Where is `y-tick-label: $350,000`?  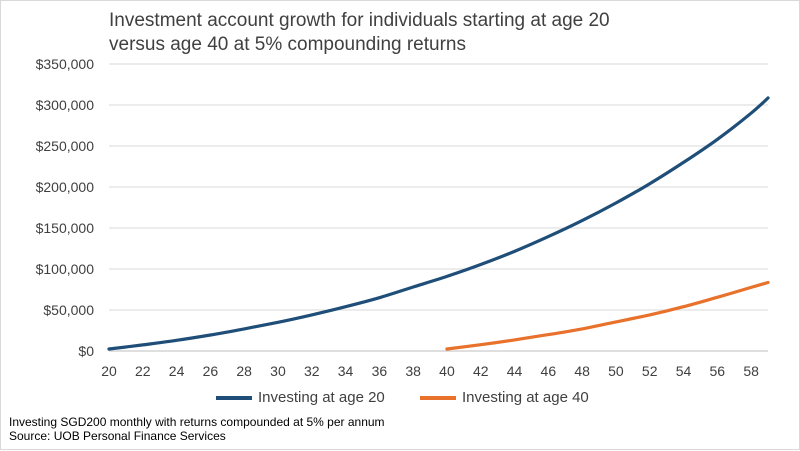
y-tick-label: $350,000 is located at coordinates (65, 64).